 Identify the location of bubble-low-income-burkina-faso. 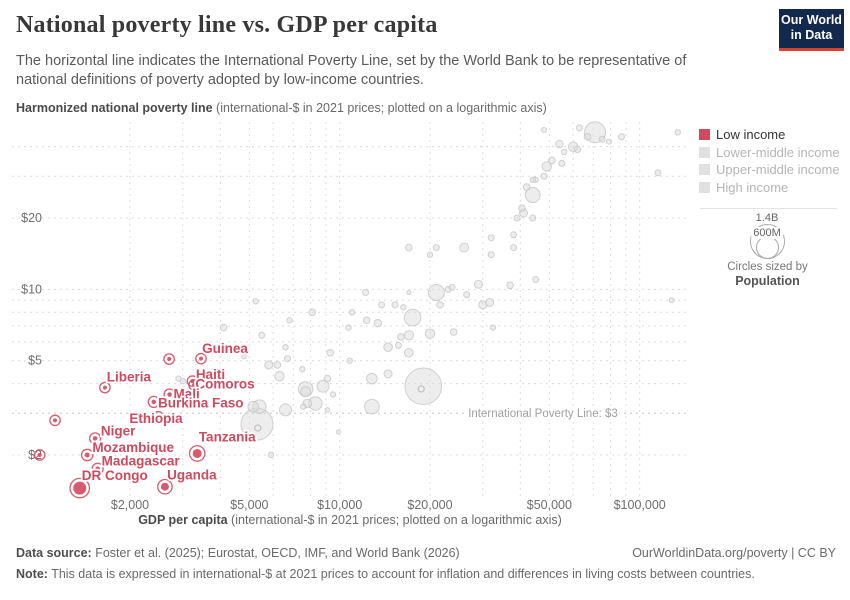
(154, 402).